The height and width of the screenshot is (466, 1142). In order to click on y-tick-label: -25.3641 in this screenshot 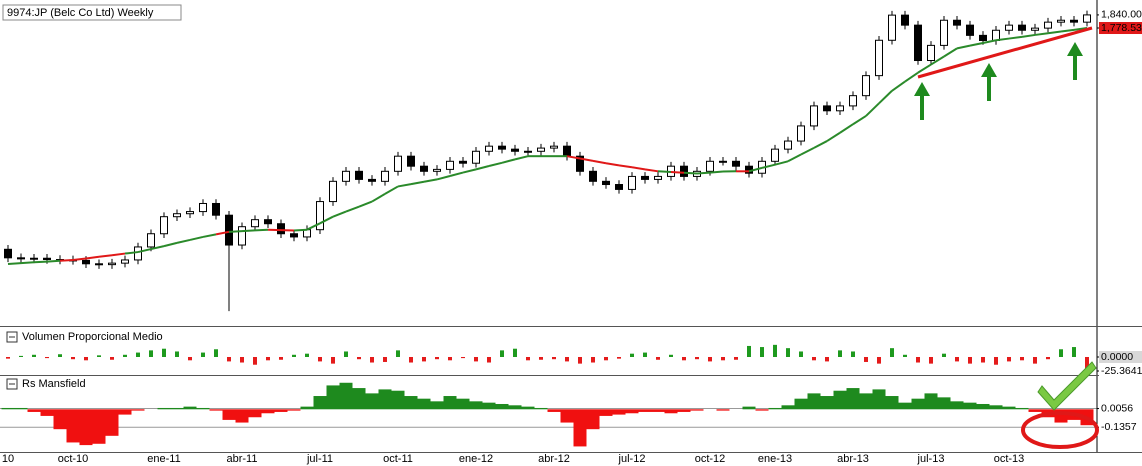, I will do `click(1121, 371)`.